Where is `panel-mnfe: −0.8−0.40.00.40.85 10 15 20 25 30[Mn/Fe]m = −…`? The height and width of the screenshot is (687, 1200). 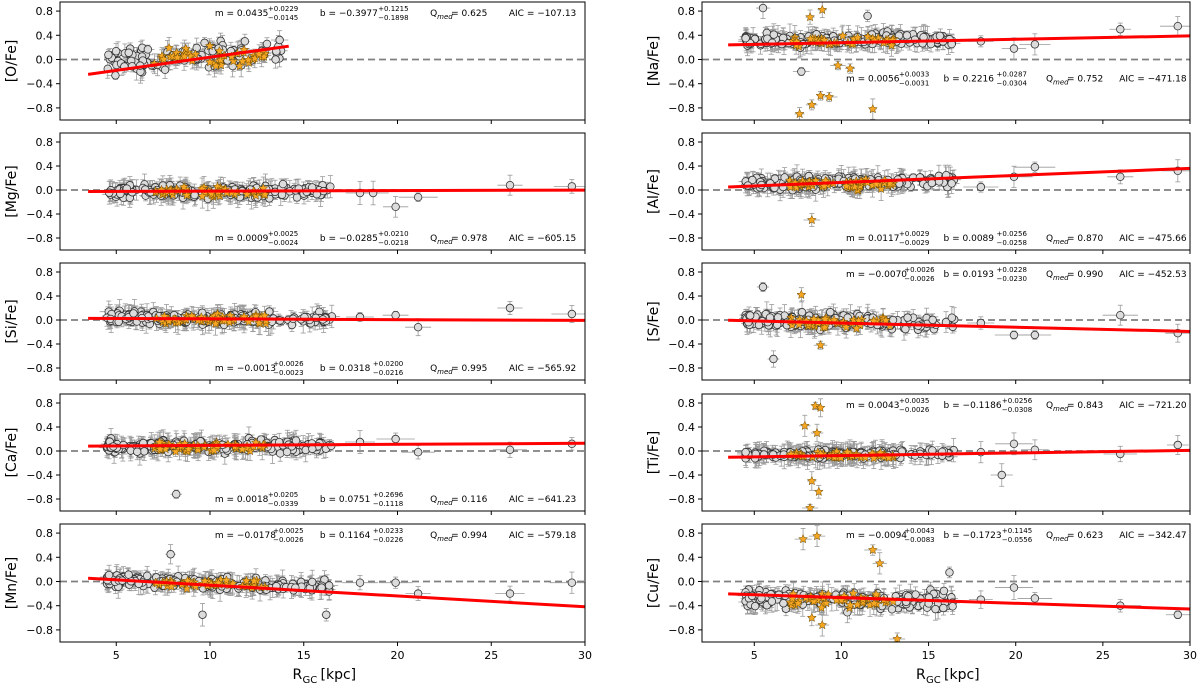 panel-mnfe: −0.8−0.40.00.40.85 10 15 20 25 30[Mn/Fe]m = −… is located at coordinates (298, 592).